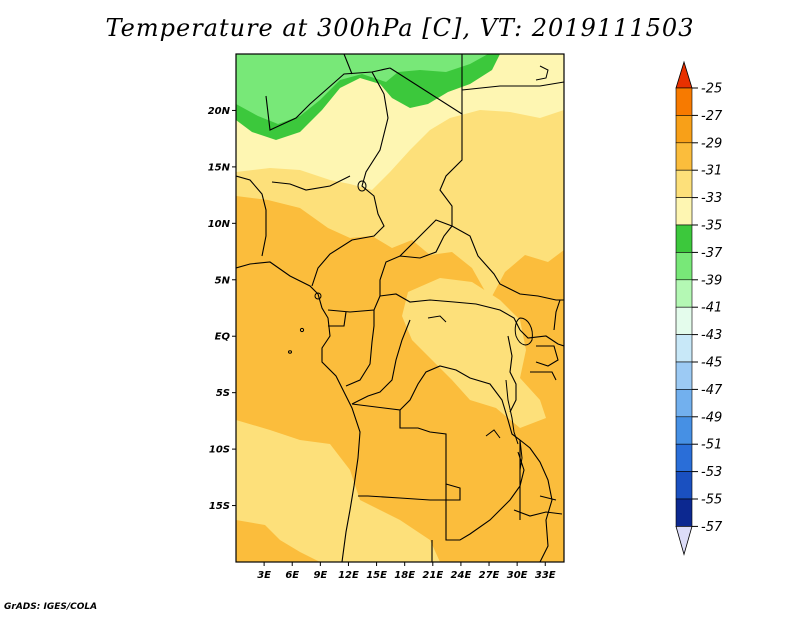  What do you see at coordinates (264, 575) in the screenshot?
I see `lon-tick-label: 3E` at bounding box center [264, 575].